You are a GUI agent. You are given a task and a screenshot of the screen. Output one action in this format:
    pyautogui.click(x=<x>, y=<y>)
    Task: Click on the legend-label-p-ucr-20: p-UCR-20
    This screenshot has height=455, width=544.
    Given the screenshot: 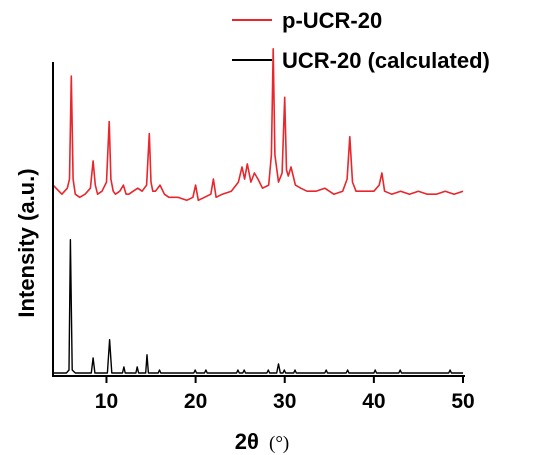 What is the action you would take?
    pyautogui.click(x=332, y=20)
    